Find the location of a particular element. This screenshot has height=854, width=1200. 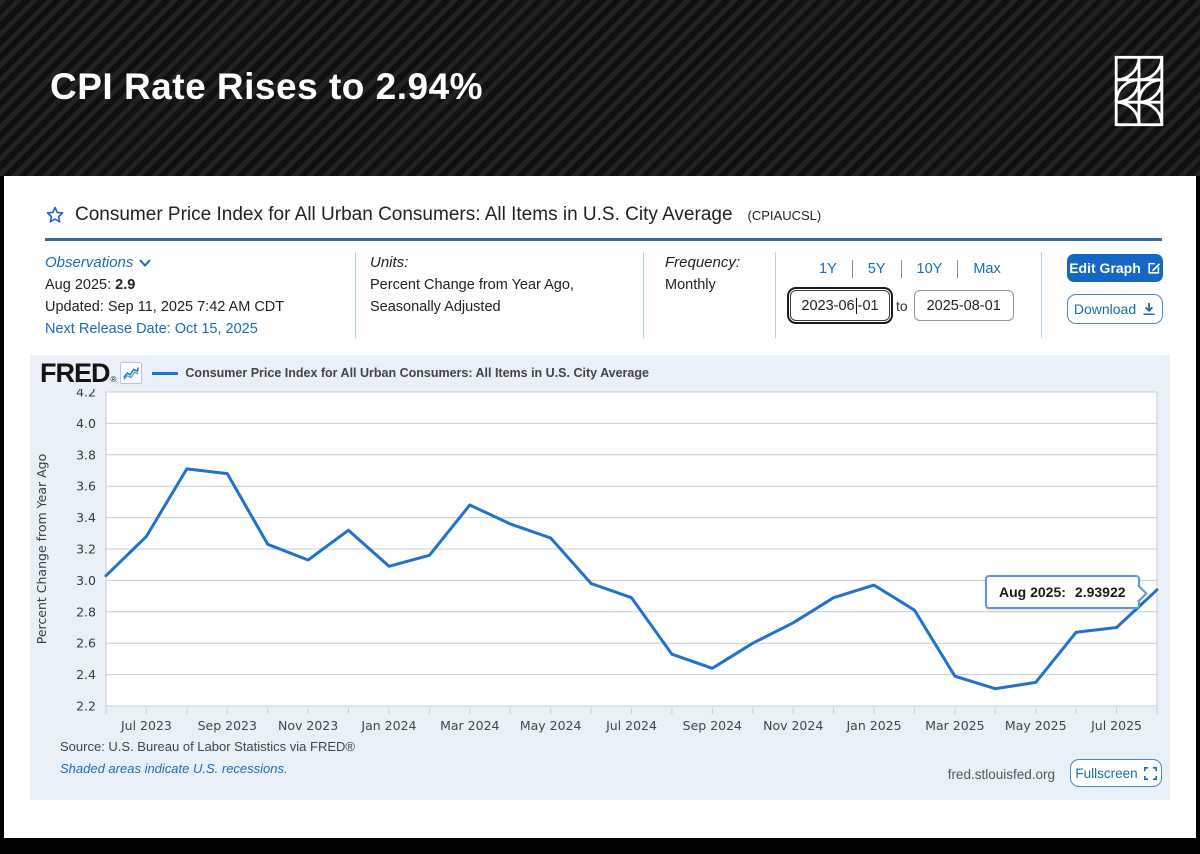

chevron-down-icon is located at coordinates (145, 263).